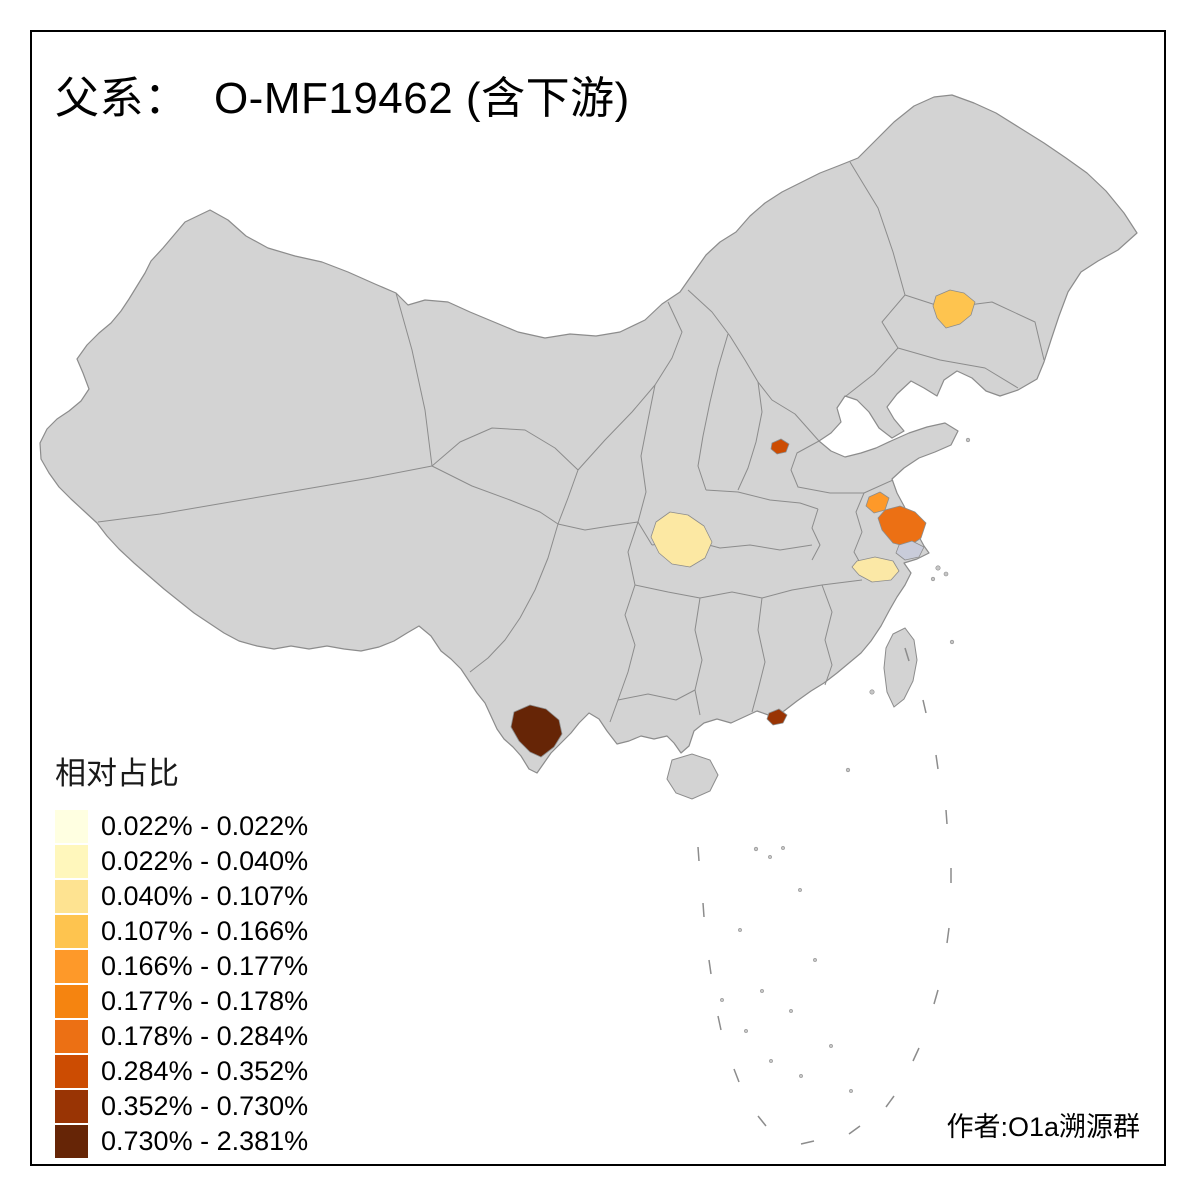 Image resolution: width=1200 pixels, height=1200 pixels. What do you see at coordinates (205, 1140) in the screenshot?
I see `legend-label: 0.730% - 2.381%` at bounding box center [205, 1140].